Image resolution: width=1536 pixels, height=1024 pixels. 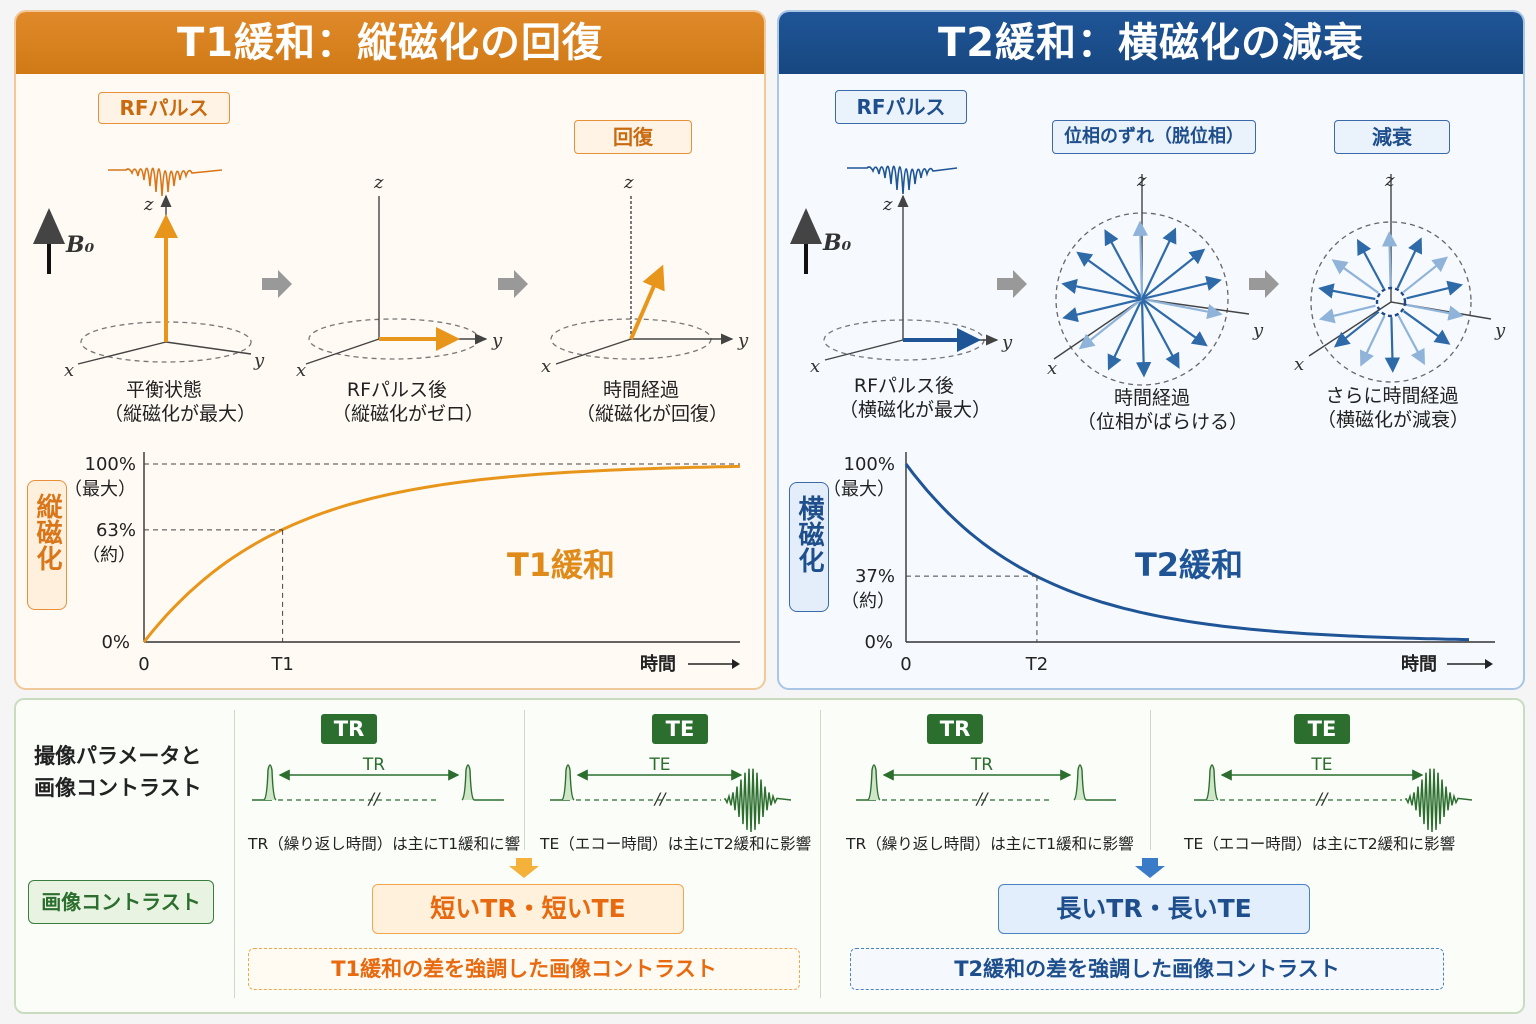 What do you see at coordinates (378, 782) in the screenshot?
I see `left-tr-sequence` at bounding box center [378, 782].